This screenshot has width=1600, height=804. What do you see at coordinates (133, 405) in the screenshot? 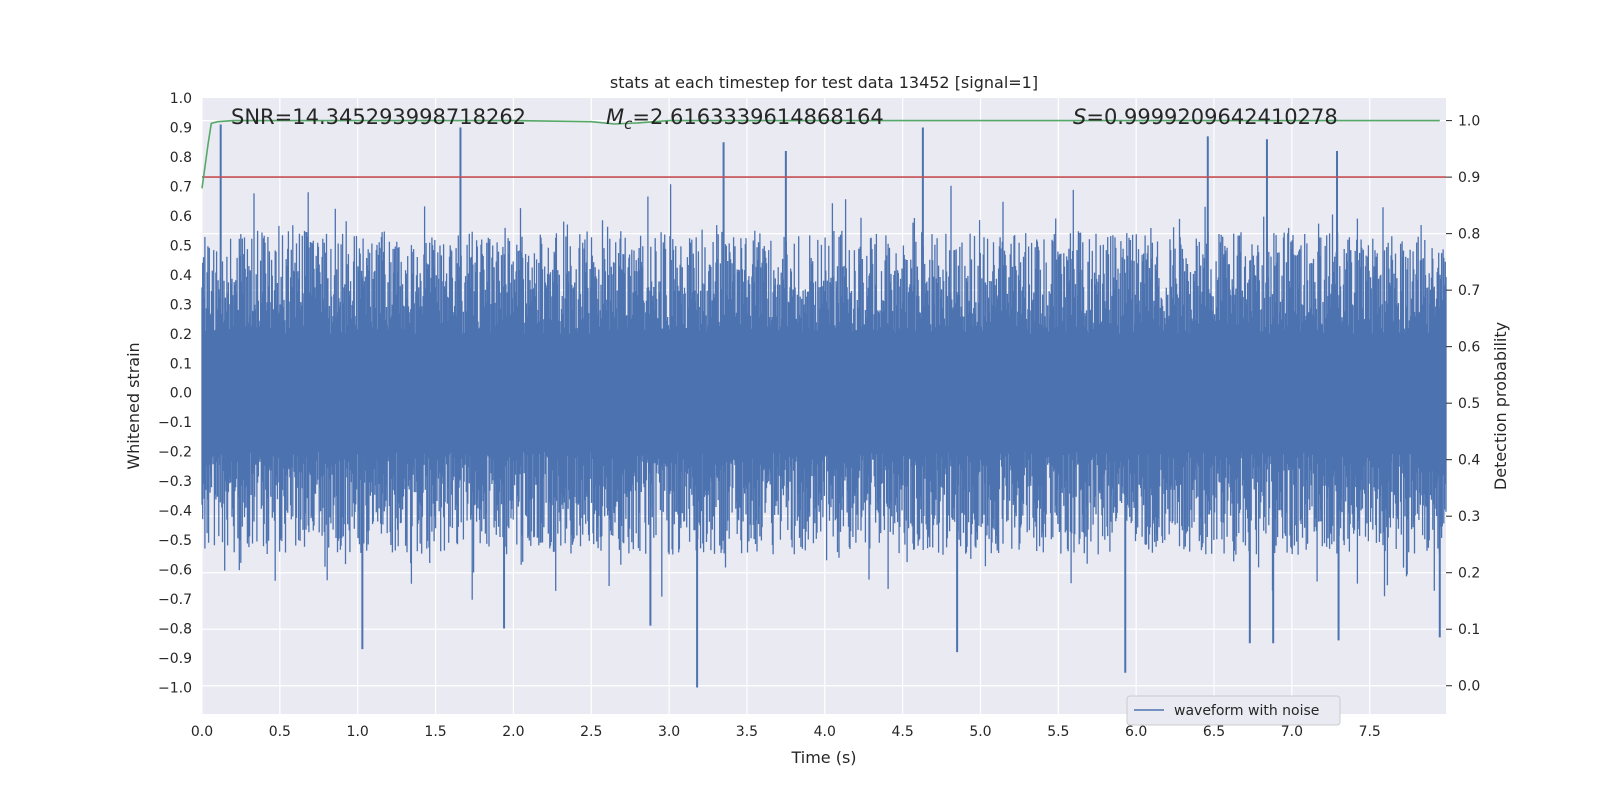
I see `y-axis-label: Whitened strain` at bounding box center [133, 405].